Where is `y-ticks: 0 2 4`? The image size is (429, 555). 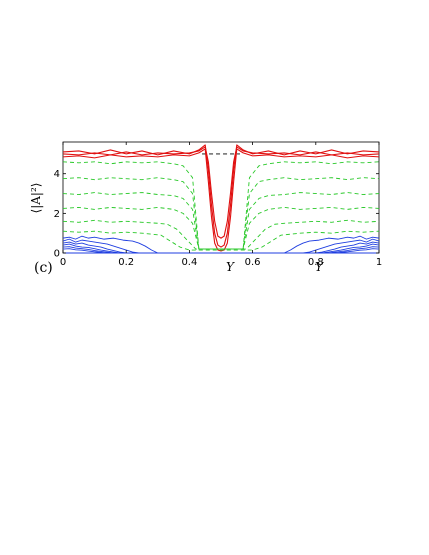 y-ticks: 0 2 4 is located at coordinates (216, 214).